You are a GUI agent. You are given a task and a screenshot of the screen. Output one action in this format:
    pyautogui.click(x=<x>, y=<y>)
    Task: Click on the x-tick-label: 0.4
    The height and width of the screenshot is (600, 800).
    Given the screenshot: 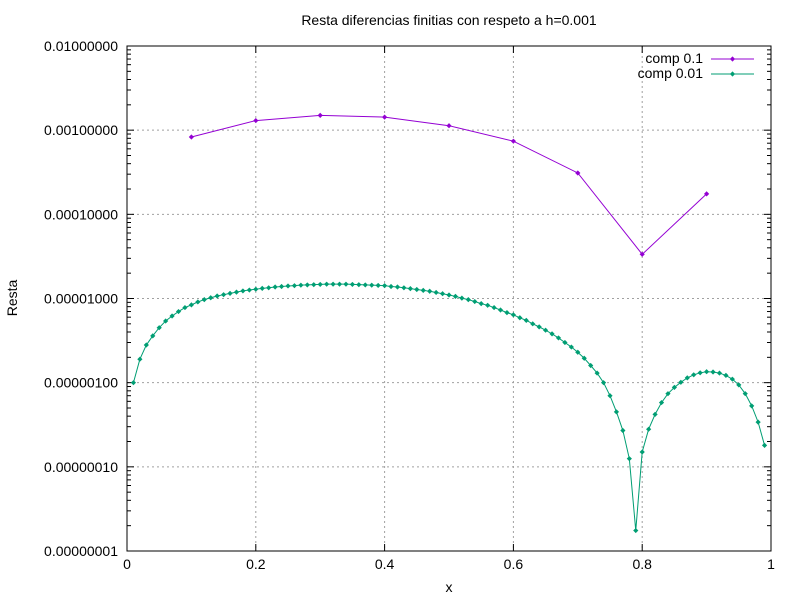 What is the action you would take?
    pyautogui.click(x=385, y=564)
    